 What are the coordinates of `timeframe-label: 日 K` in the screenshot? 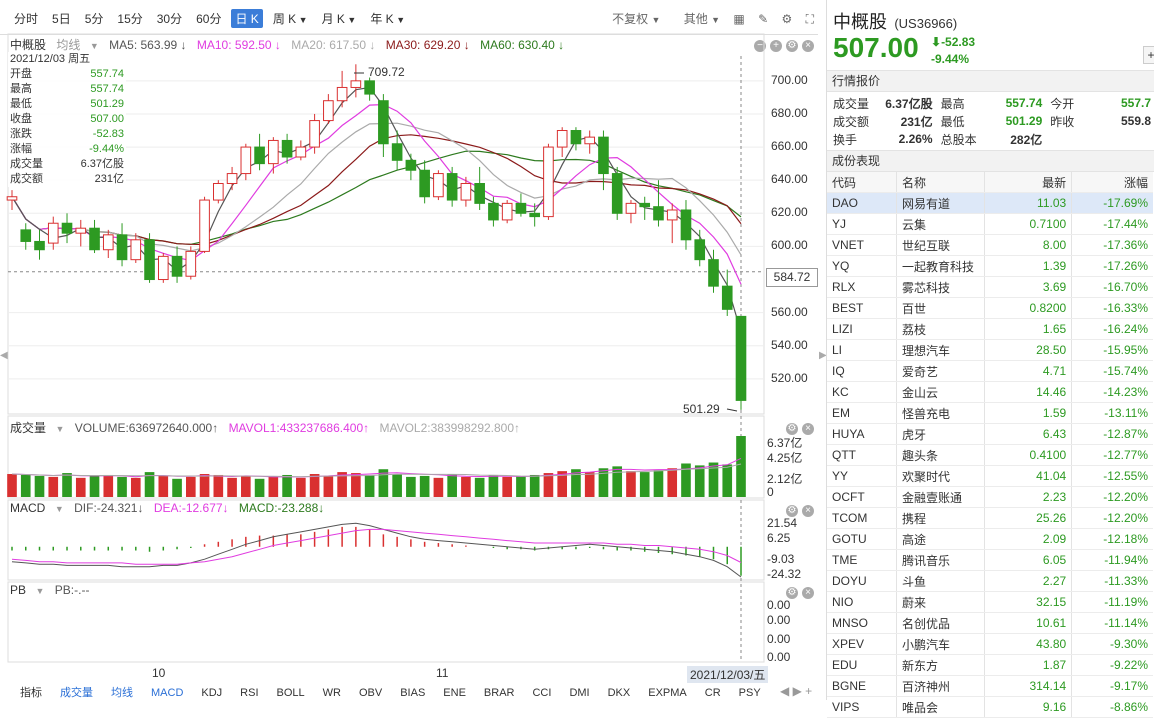 It's located at (247, 19).